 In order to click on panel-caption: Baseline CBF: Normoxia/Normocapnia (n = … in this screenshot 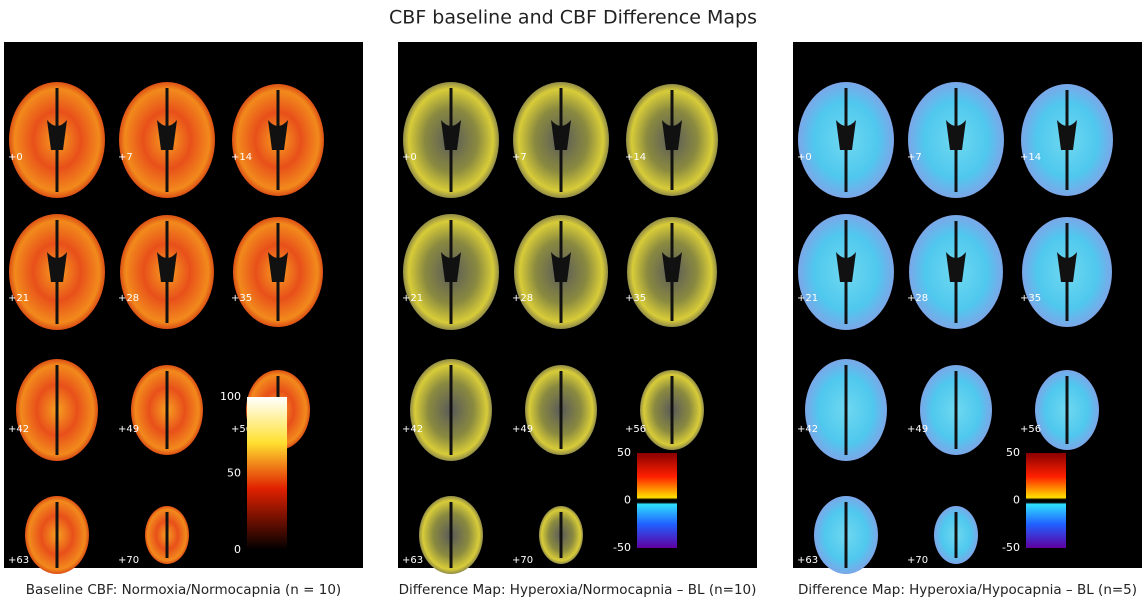, I will do `click(183, 590)`.